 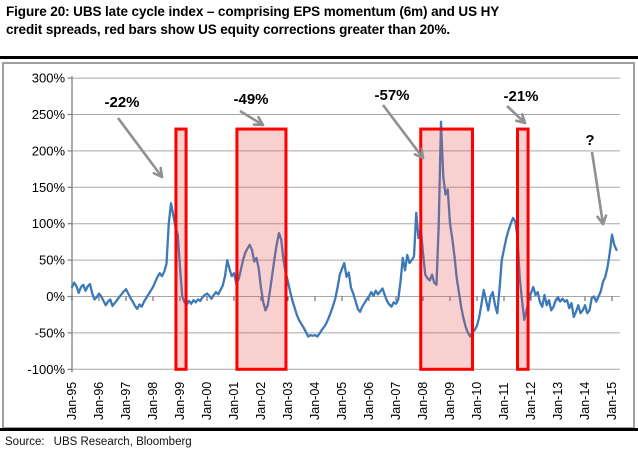 What do you see at coordinates (49, 223) in the screenshot?
I see `y-axis-label: 100%` at bounding box center [49, 223].